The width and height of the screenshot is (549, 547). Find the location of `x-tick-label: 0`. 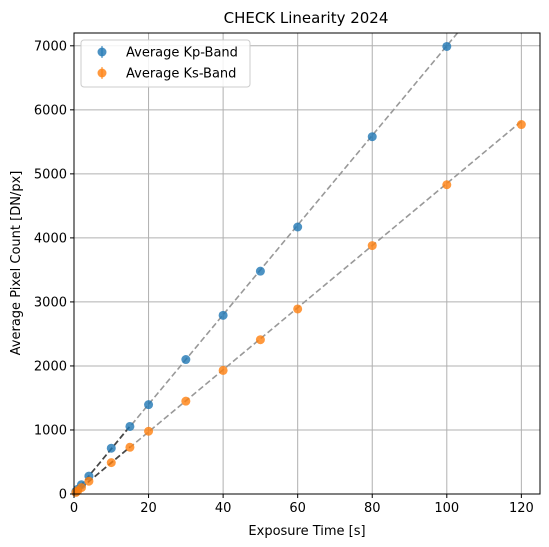

x-tick-label: 0 is located at coordinates (74, 508).